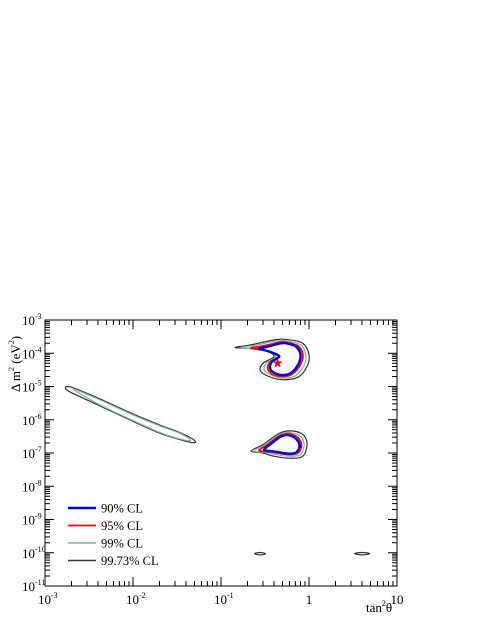 This screenshot has height=621, width=480. What do you see at coordinates (32, 353) in the screenshot?
I see `y-tick-label: 10⁻⁴` at bounding box center [32, 353].